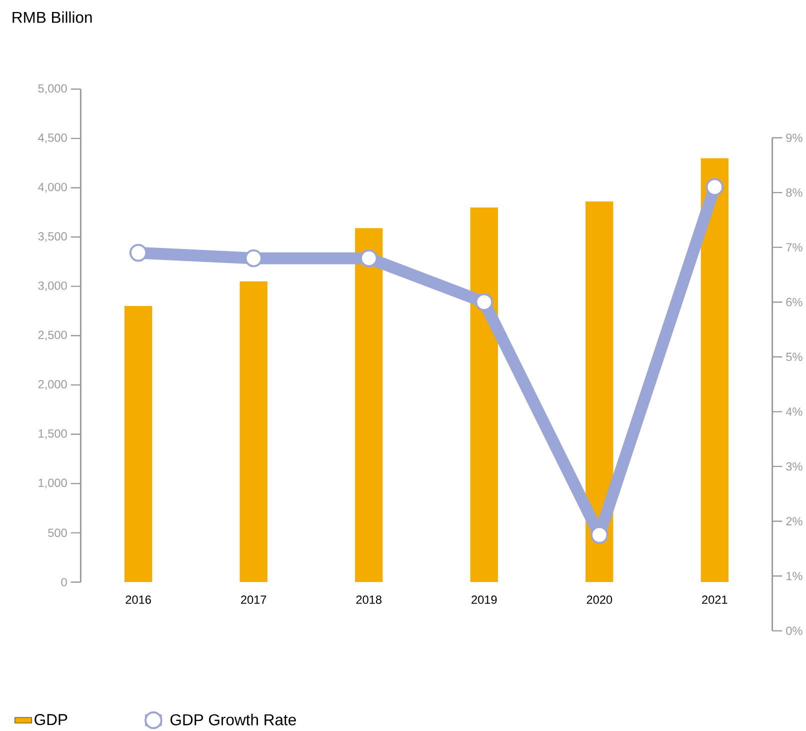  I want to click on x-tick-label: 2016, so click(138, 600).